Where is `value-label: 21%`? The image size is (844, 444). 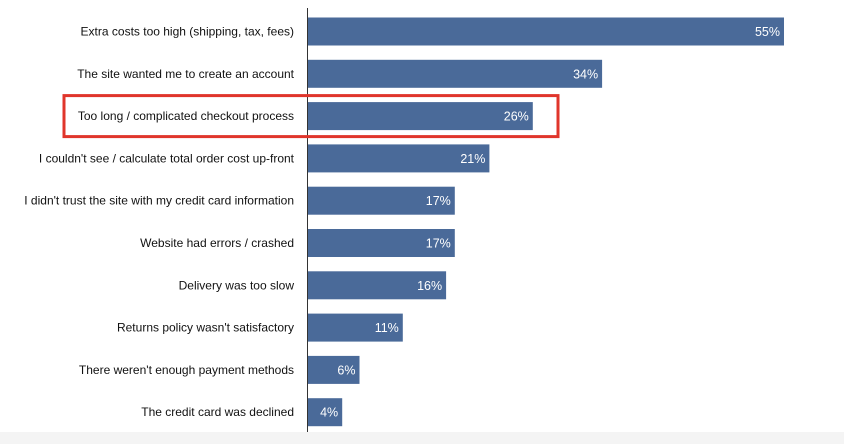 value-label: 21% is located at coordinates (472, 159).